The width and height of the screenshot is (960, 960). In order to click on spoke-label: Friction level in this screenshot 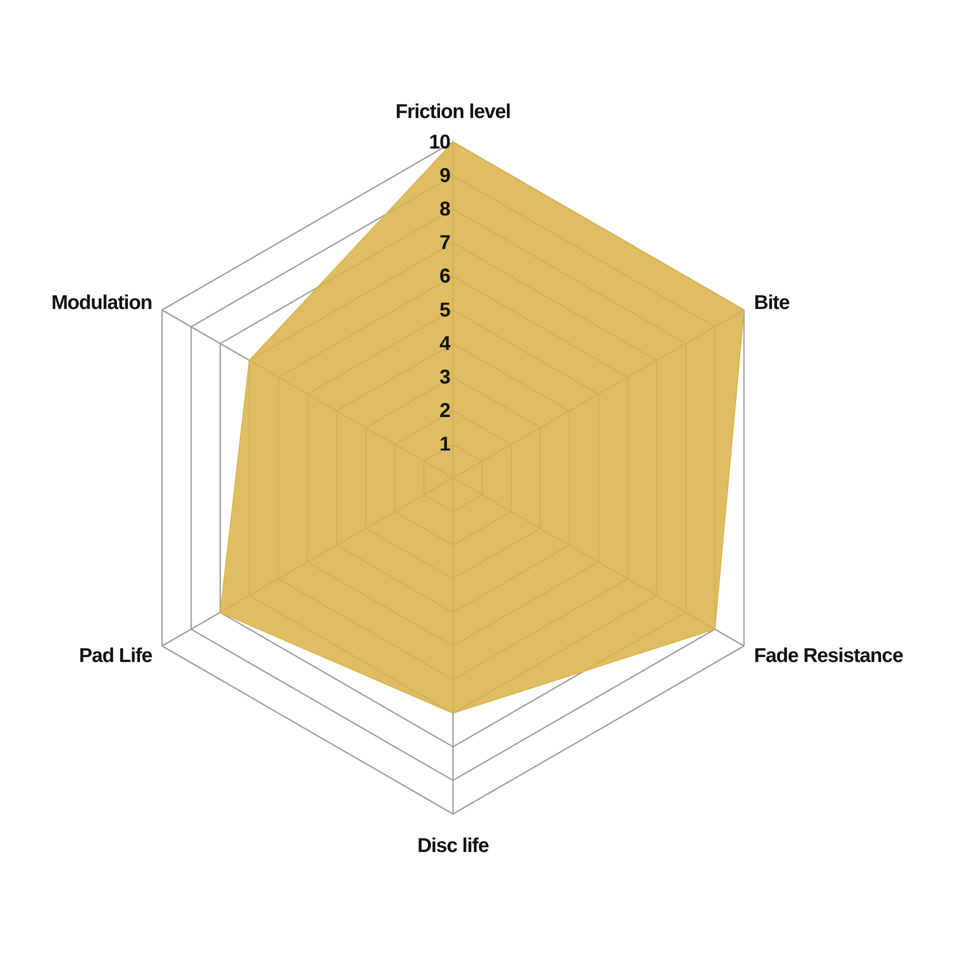, I will do `click(453, 112)`.